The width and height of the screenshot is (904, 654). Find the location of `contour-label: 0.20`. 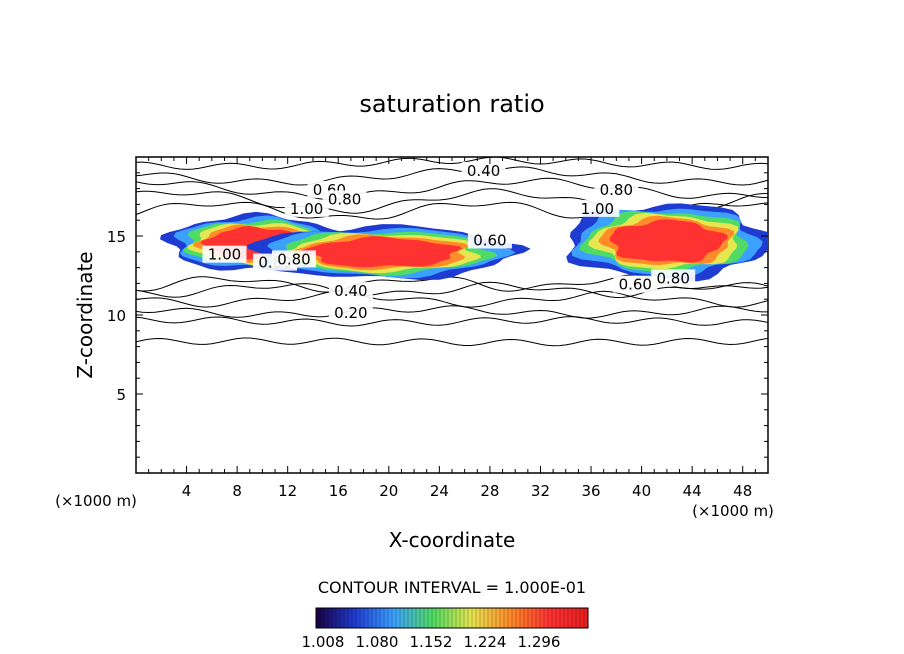

contour-label: 0.20 is located at coordinates (350, 313).